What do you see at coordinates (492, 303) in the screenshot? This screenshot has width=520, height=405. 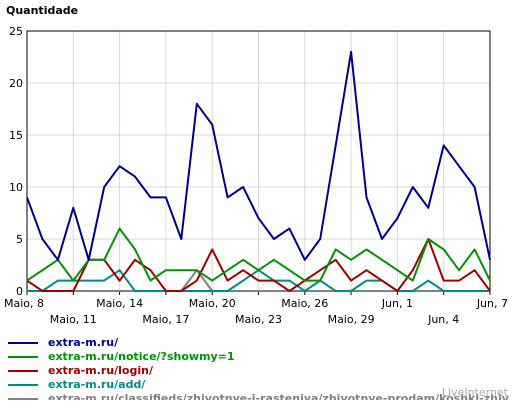 I see `x-tick-label: Jun, 7` at bounding box center [492, 303].